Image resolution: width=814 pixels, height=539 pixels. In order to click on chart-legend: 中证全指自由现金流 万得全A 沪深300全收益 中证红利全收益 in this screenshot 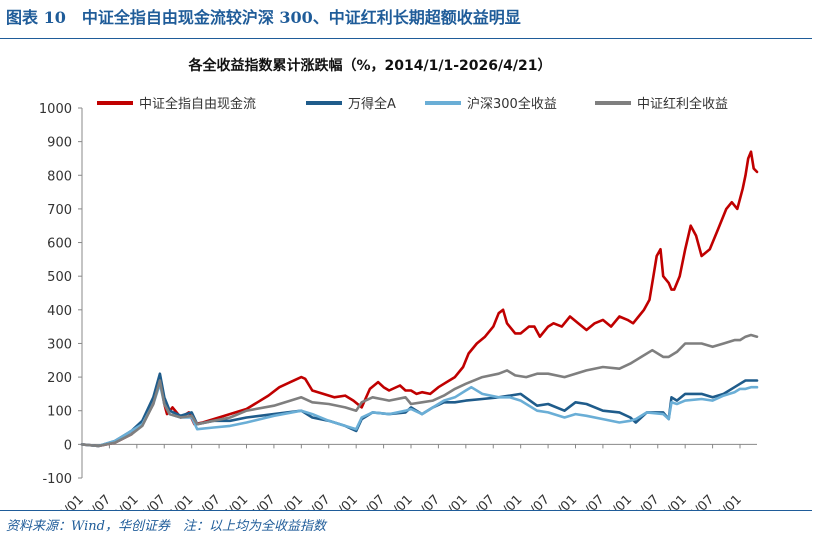, I will do `click(412, 104)`.